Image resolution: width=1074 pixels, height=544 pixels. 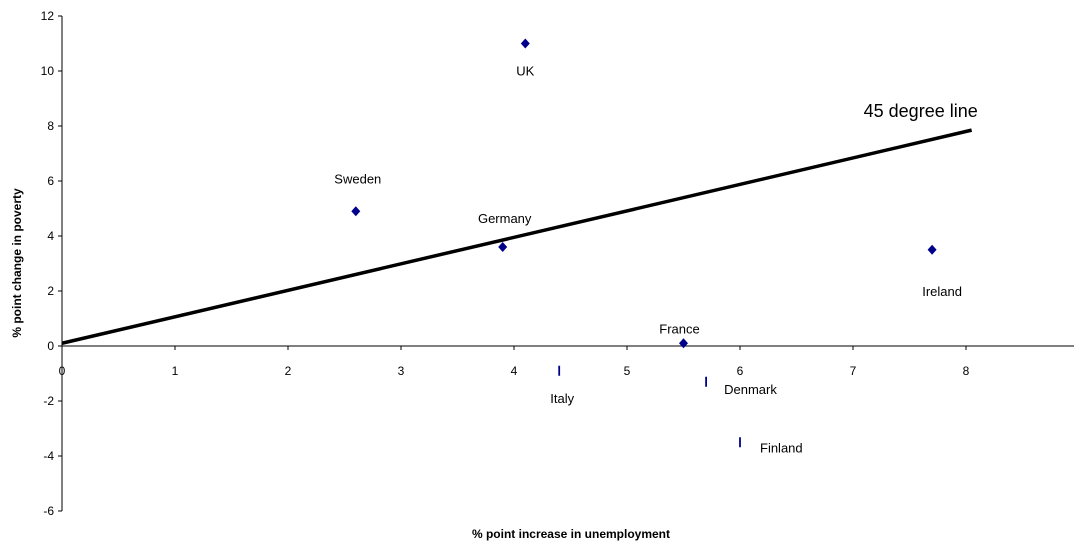 I want to click on x-tick-label: 4, so click(x=514, y=371).